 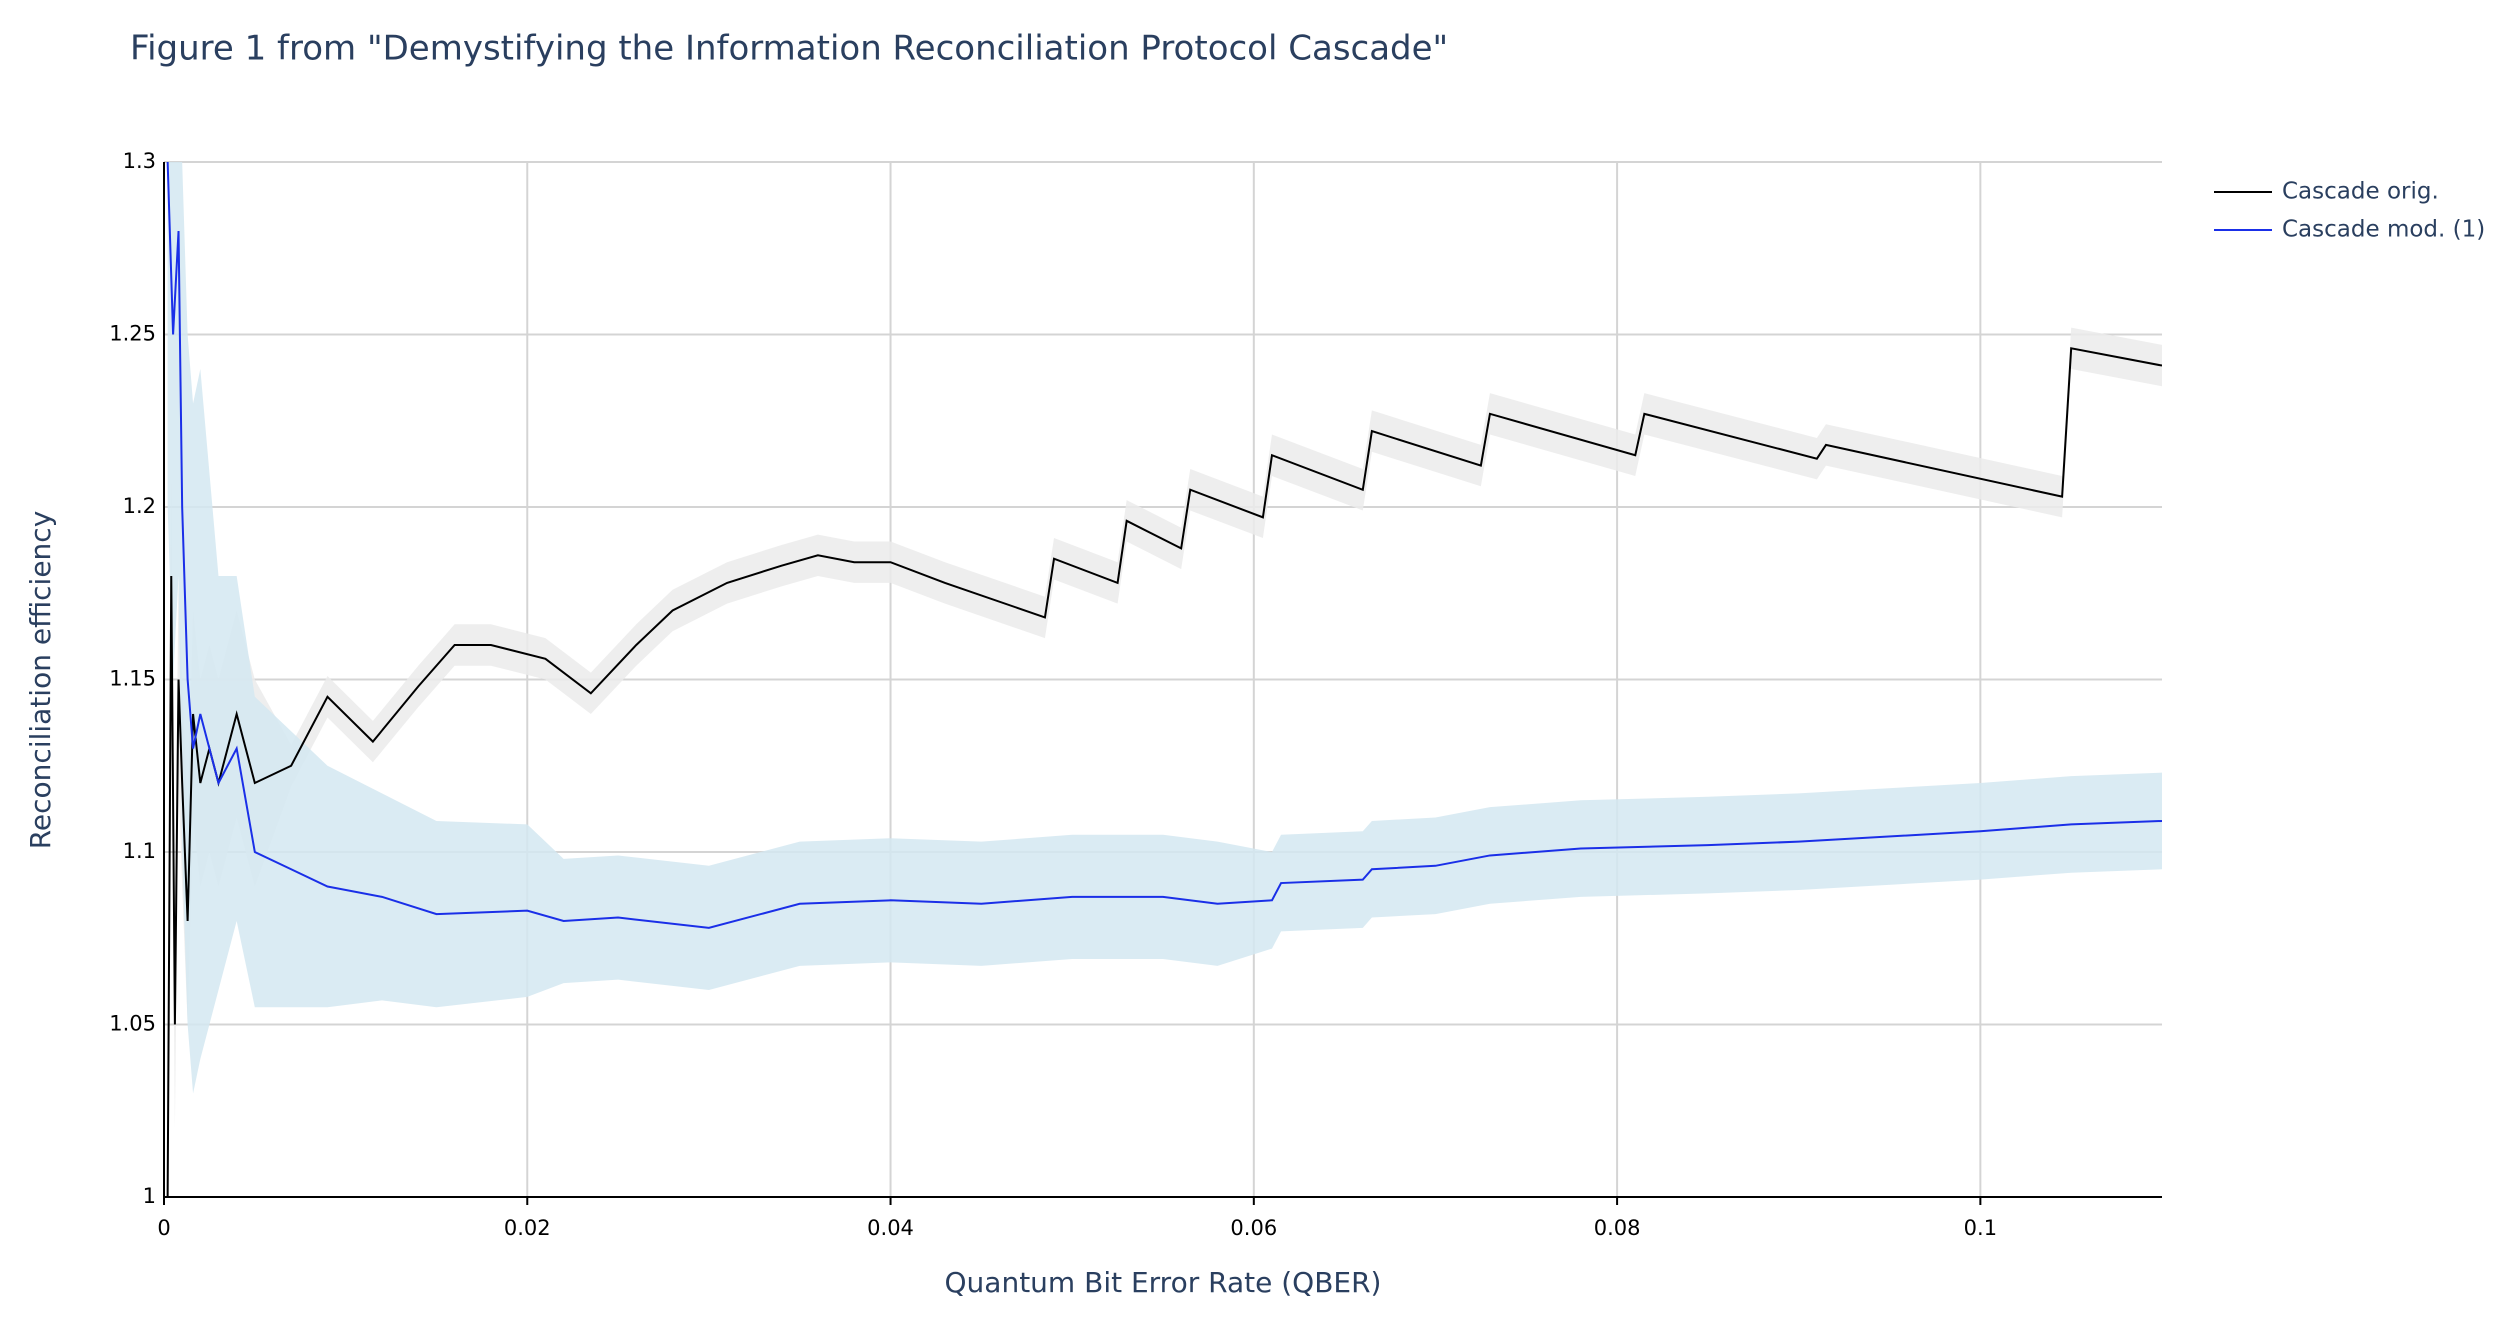 I want to click on y-tick-label: 1.25, so click(x=132, y=334).